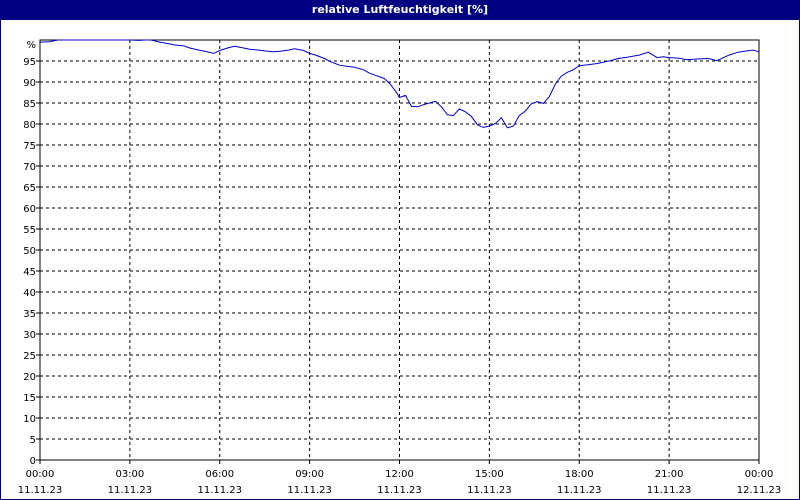 Image resolution: width=800 pixels, height=500 pixels. I want to click on x-tick-time-label: 03:00, so click(129, 474).